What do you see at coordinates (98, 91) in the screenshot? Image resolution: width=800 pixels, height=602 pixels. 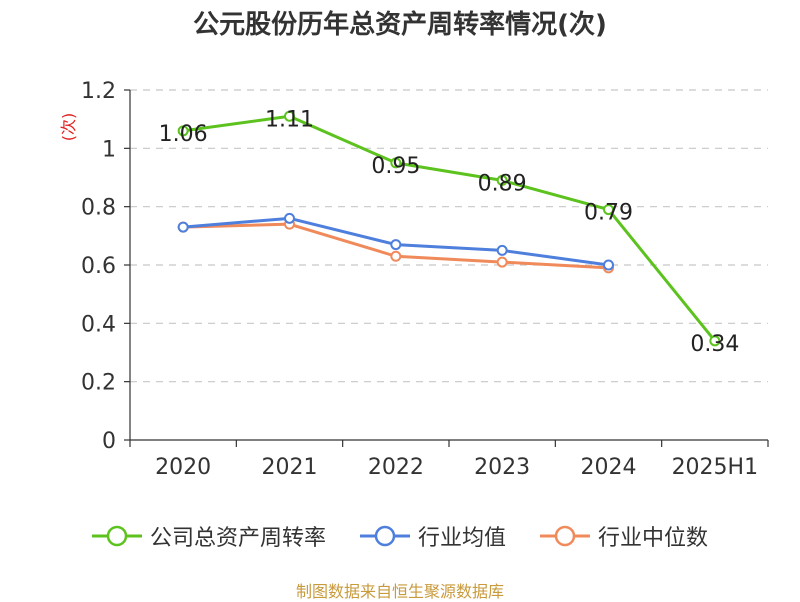 I see `y-tick-label: 1.2` at bounding box center [98, 91].